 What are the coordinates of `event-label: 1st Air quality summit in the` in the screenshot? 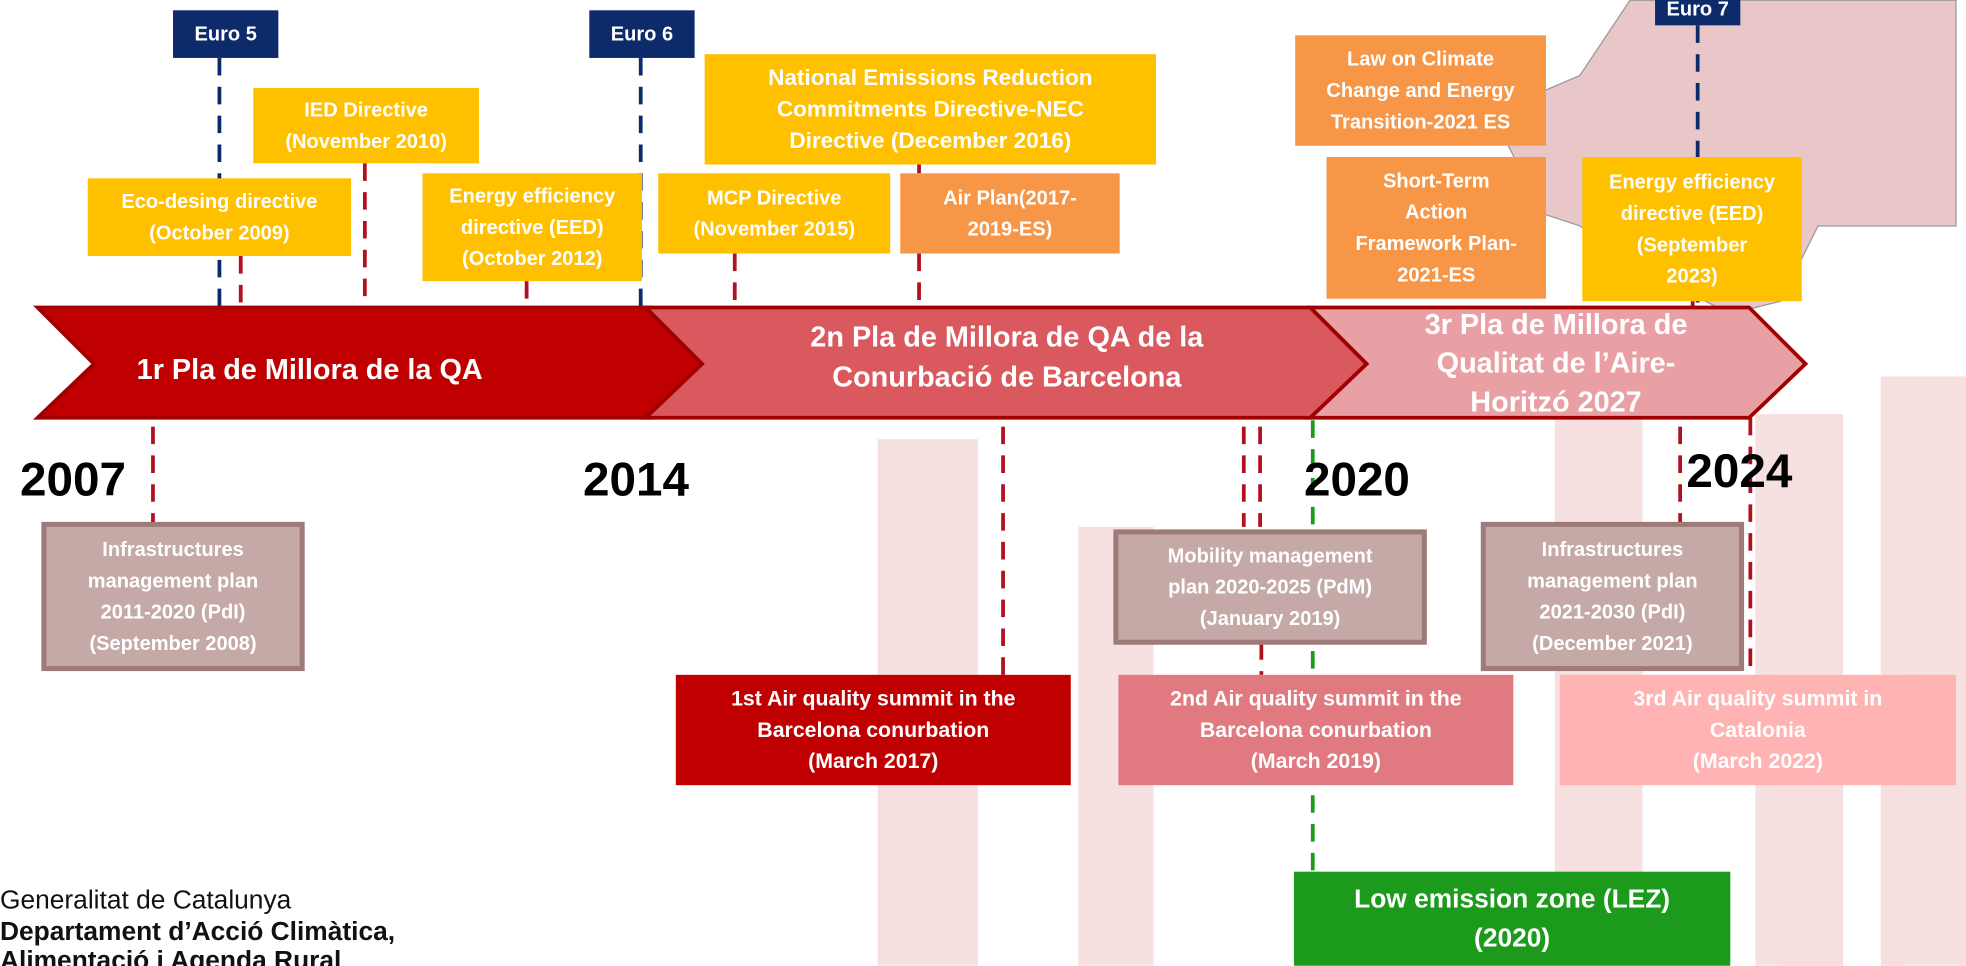 It's located at (873, 699).